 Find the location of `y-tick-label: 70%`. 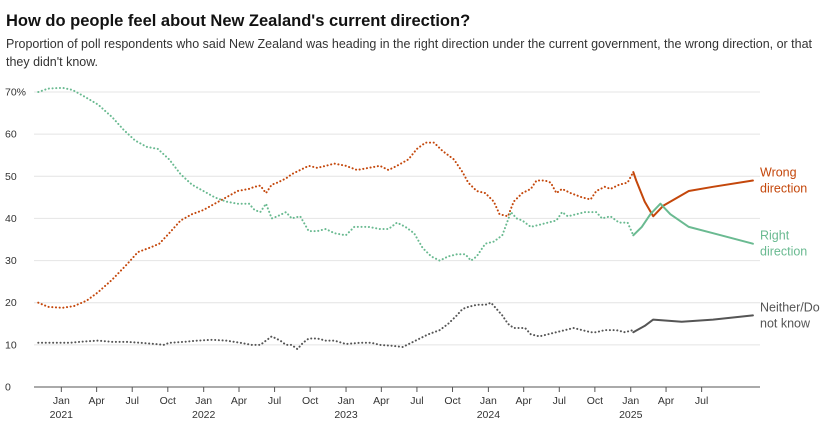

y-tick-label: 70% is located at coordinates (15, 93).